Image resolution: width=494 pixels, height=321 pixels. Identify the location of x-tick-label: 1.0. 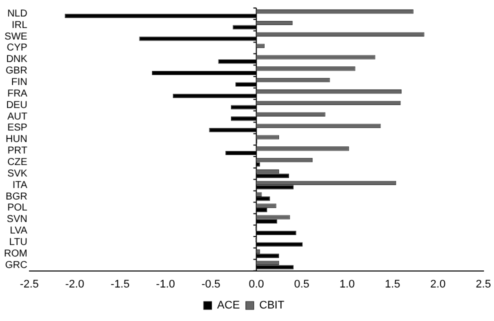
(347, 284).